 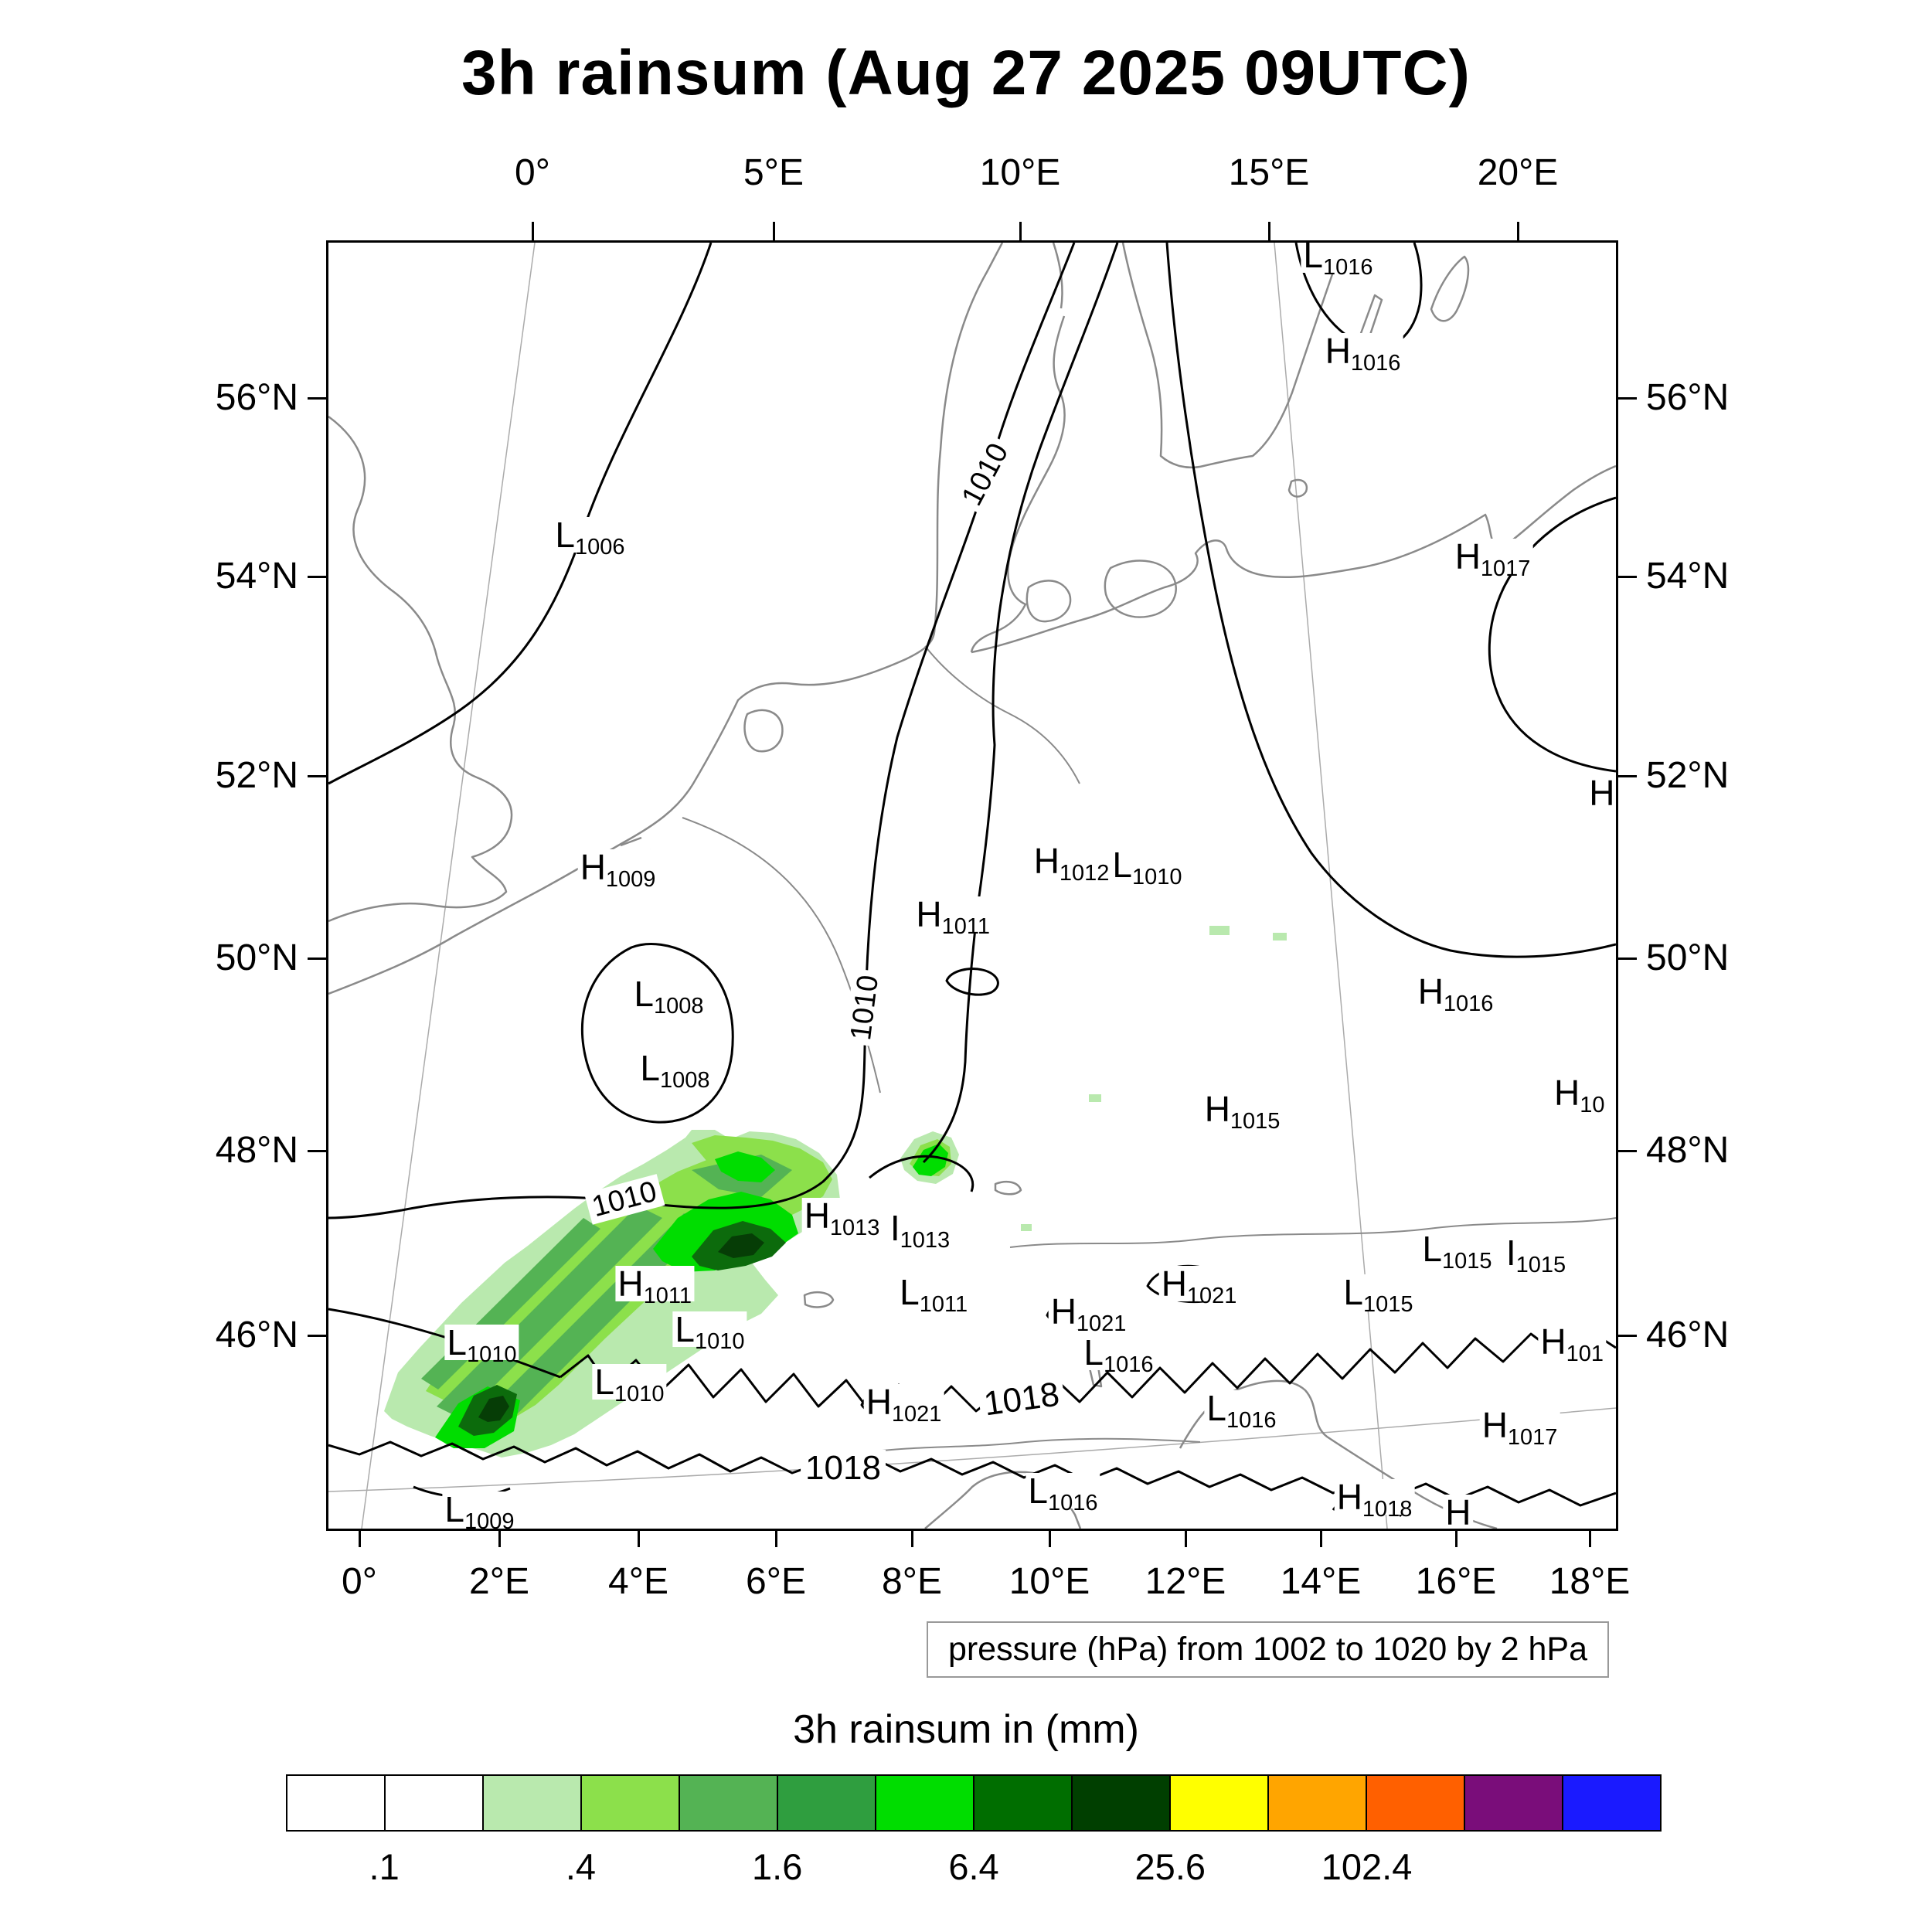 I want to click on axis-label-top: 10°E, so click(x=1020, y=173).